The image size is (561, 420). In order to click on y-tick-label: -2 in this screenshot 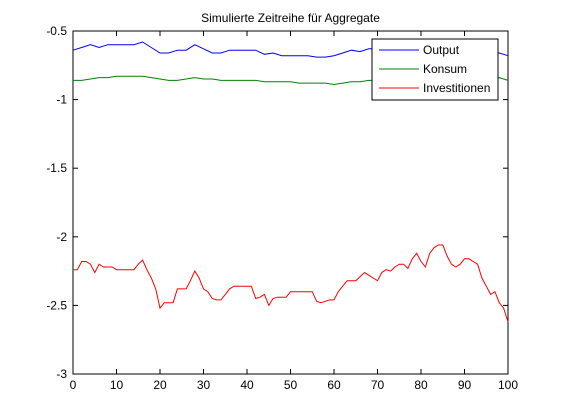, I will do `click(61, 237)`.